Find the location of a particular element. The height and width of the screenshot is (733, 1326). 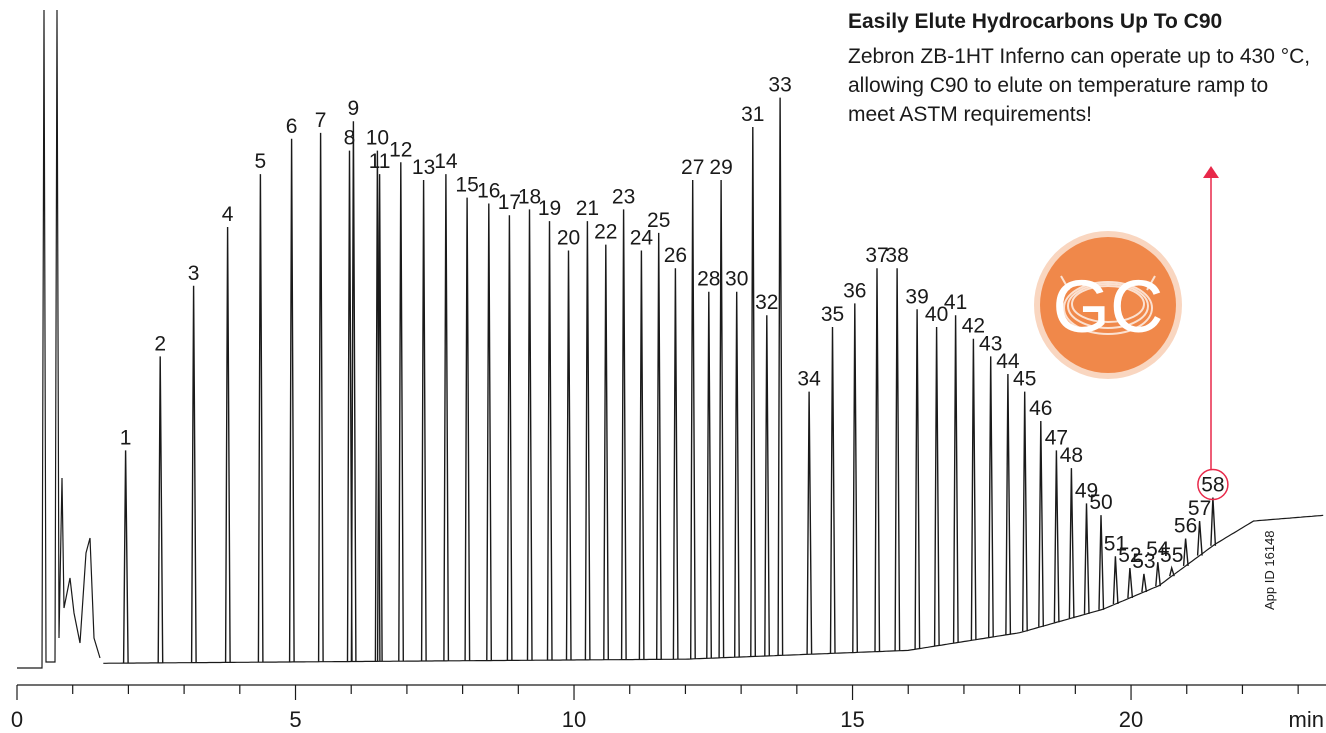

gc-logo-text: GC is located at coordinates (1108, 306).